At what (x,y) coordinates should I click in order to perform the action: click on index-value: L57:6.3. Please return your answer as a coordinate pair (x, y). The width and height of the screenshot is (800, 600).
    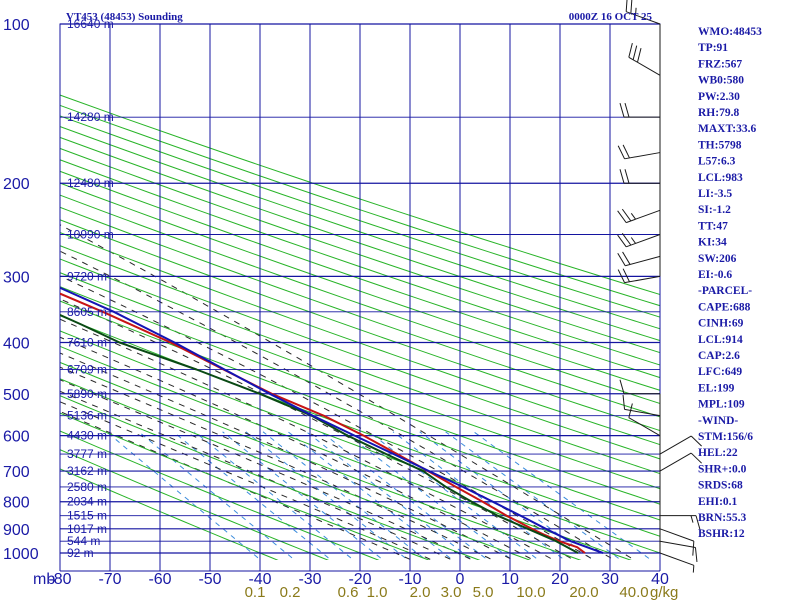
    Looking at the image, I should click on (717, 162).